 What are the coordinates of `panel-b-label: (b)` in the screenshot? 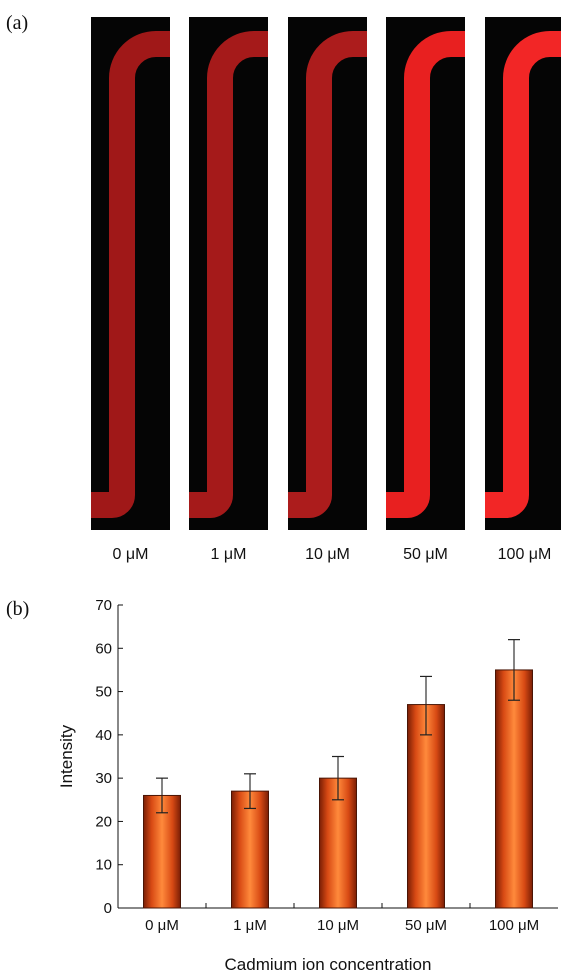 It's located at (18, 609).